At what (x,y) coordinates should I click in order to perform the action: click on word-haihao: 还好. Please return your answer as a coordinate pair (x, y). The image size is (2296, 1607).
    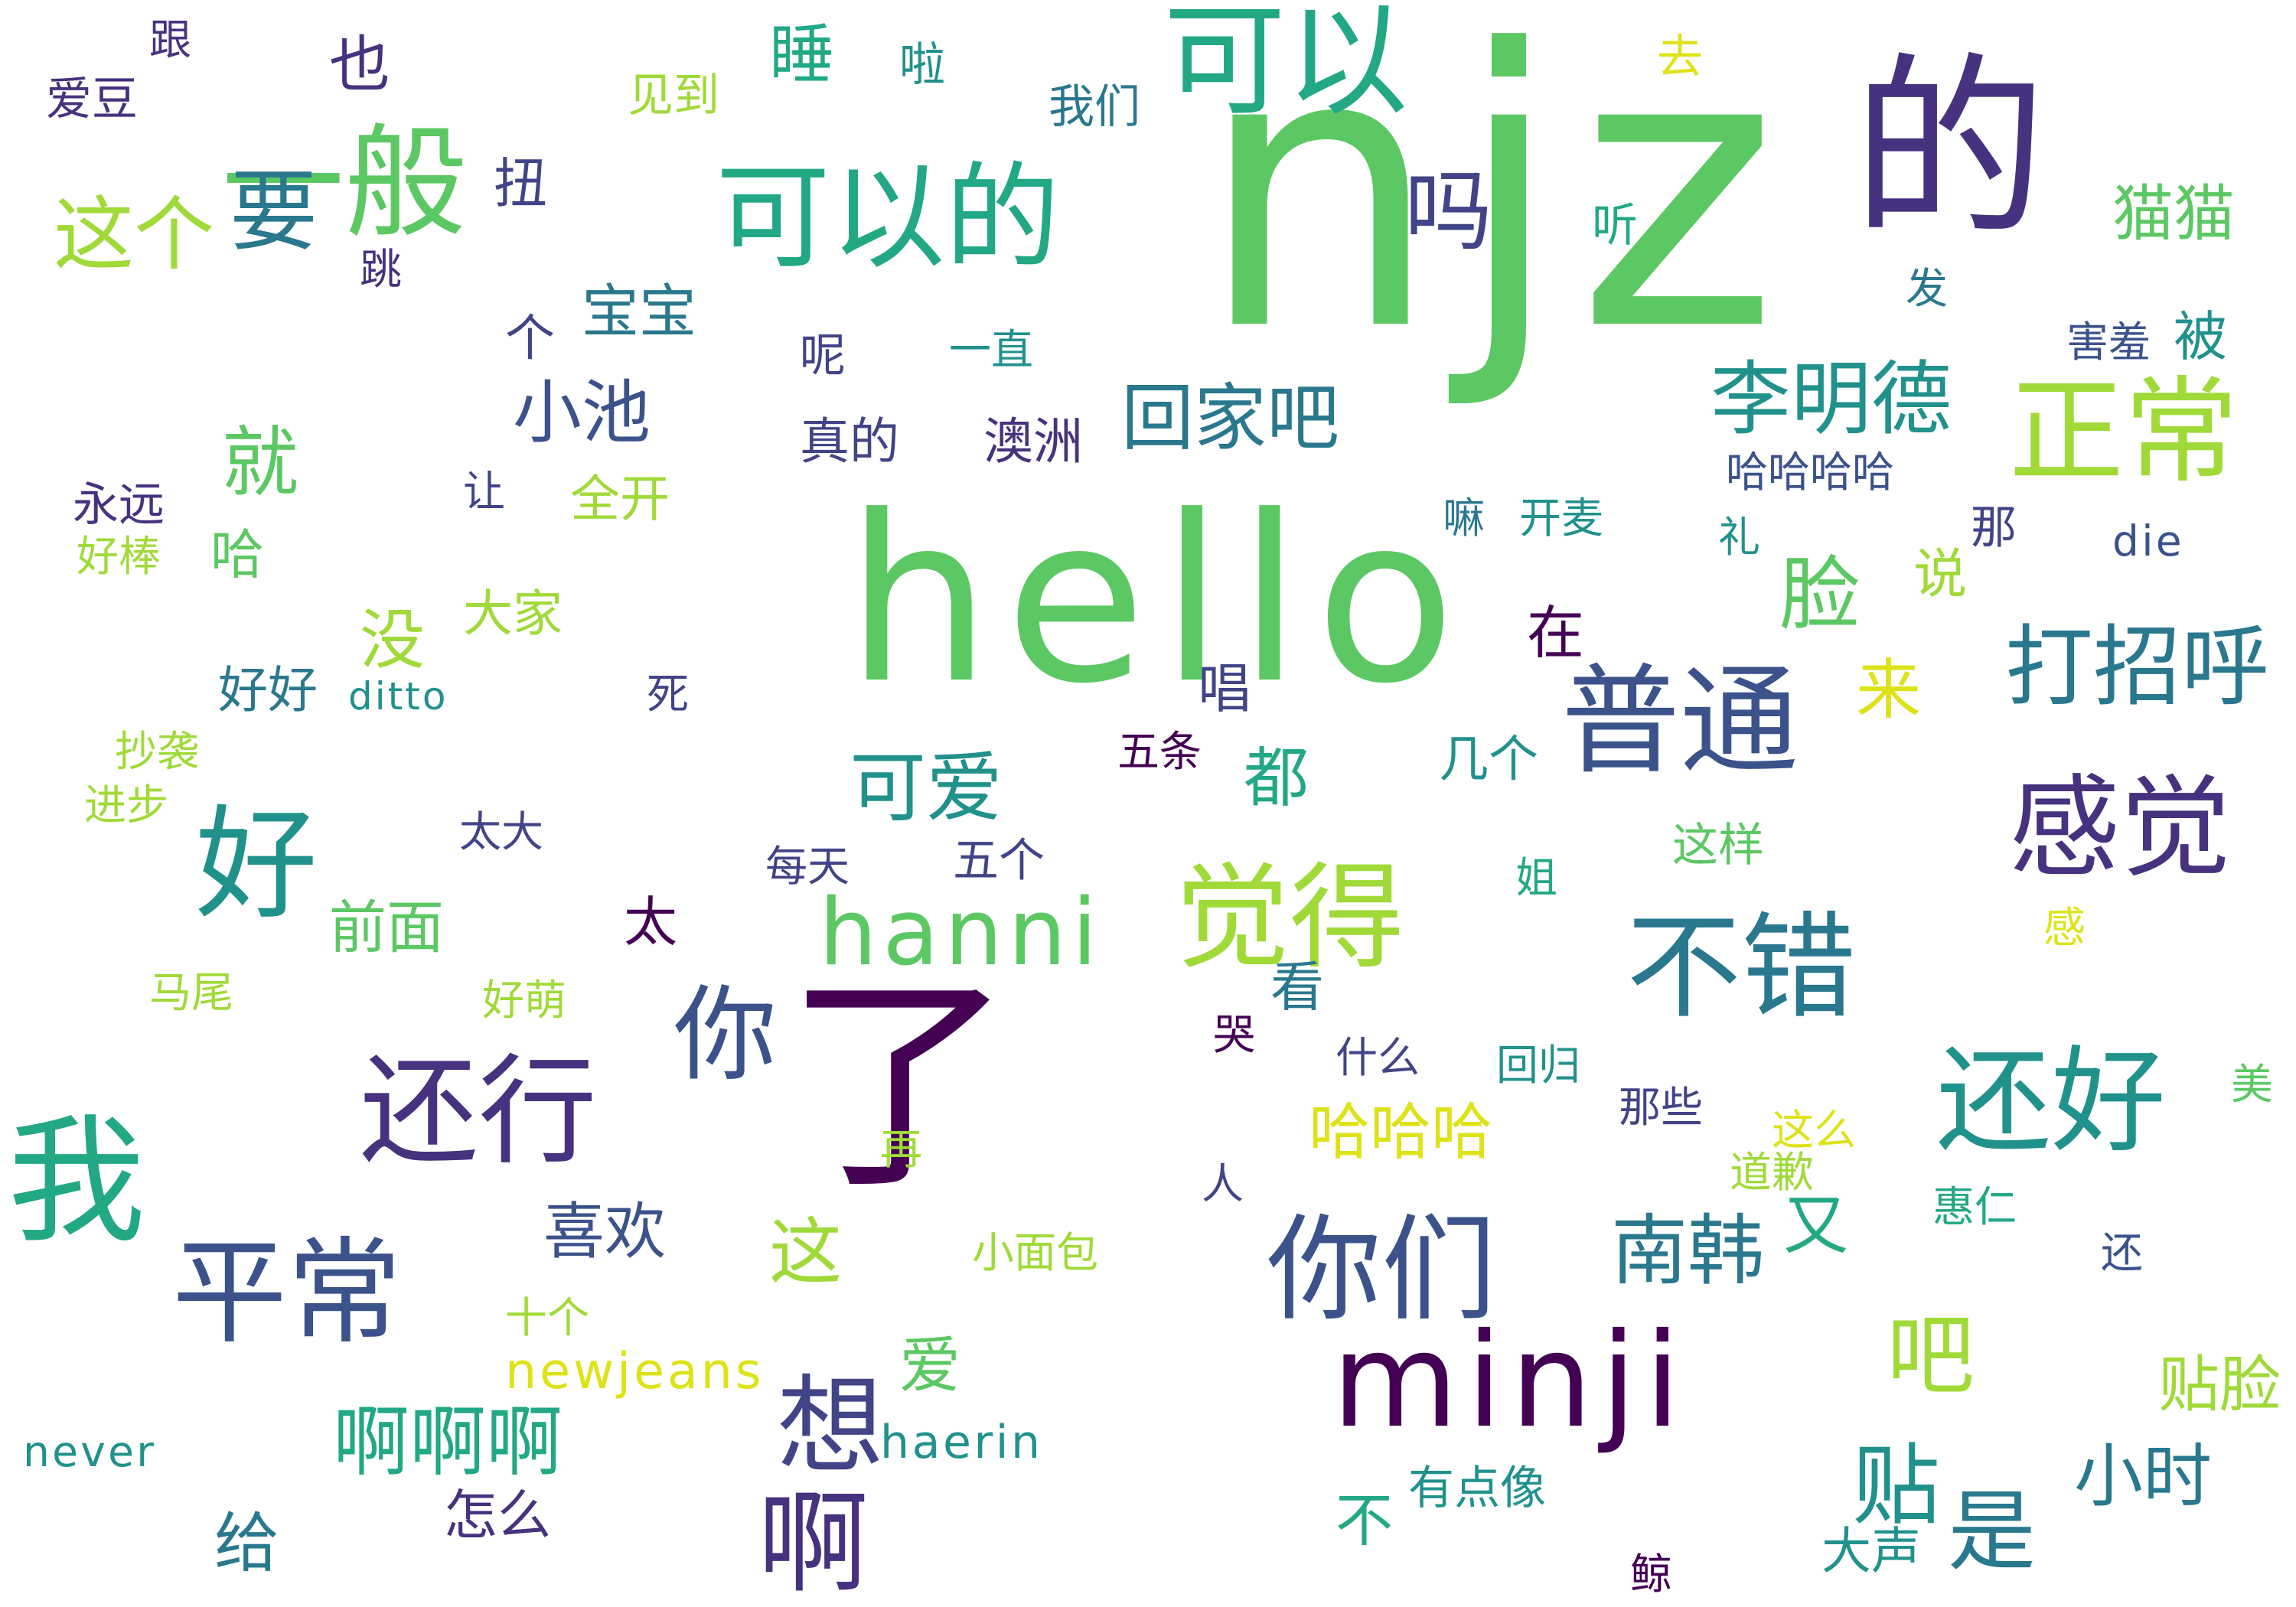
    Looking at the image, I should click on (2051, 1102).